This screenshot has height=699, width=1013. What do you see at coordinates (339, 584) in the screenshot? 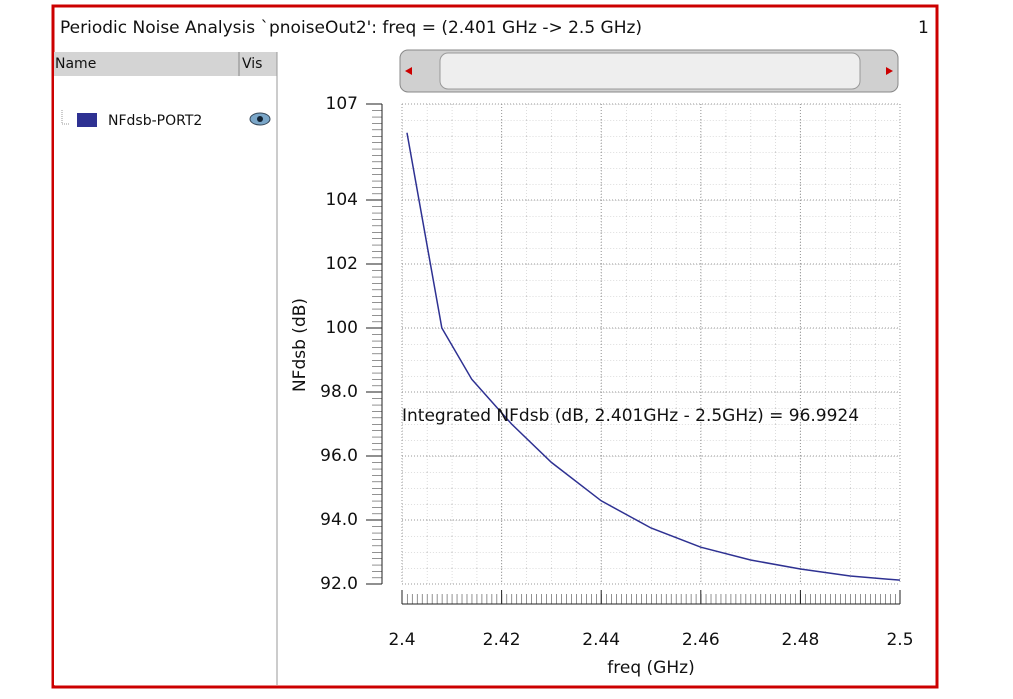
I see `y-tick-label: 92.0` at bounding box center [339, 584].